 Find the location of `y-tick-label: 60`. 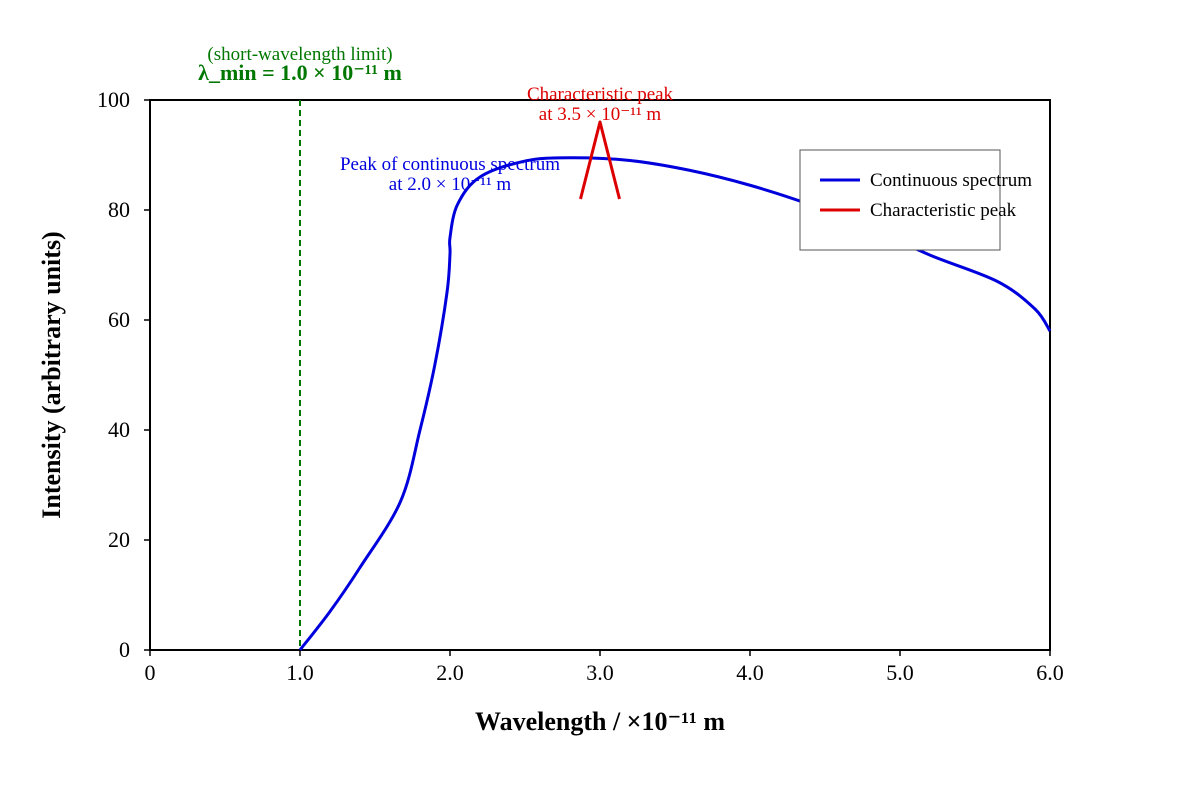

y-tick-label: 60 is located at coordinates (119, 319).